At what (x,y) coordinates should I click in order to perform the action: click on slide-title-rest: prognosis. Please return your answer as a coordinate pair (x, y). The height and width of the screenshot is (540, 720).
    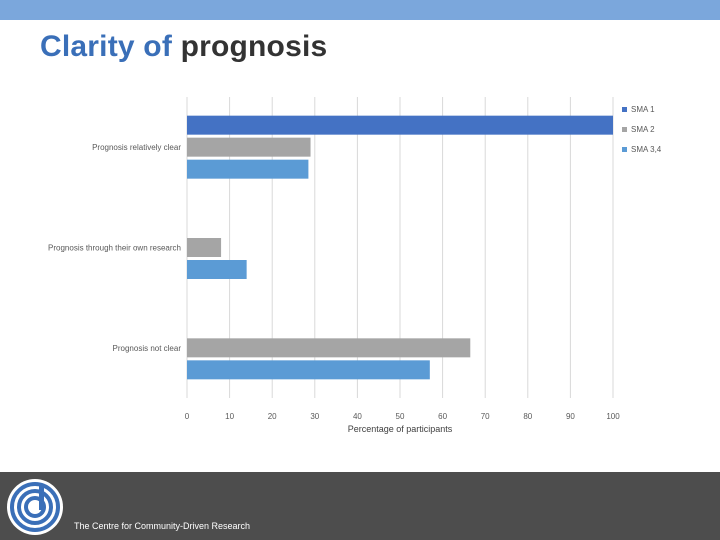
    Looking at the image, I should click on (254, 46).